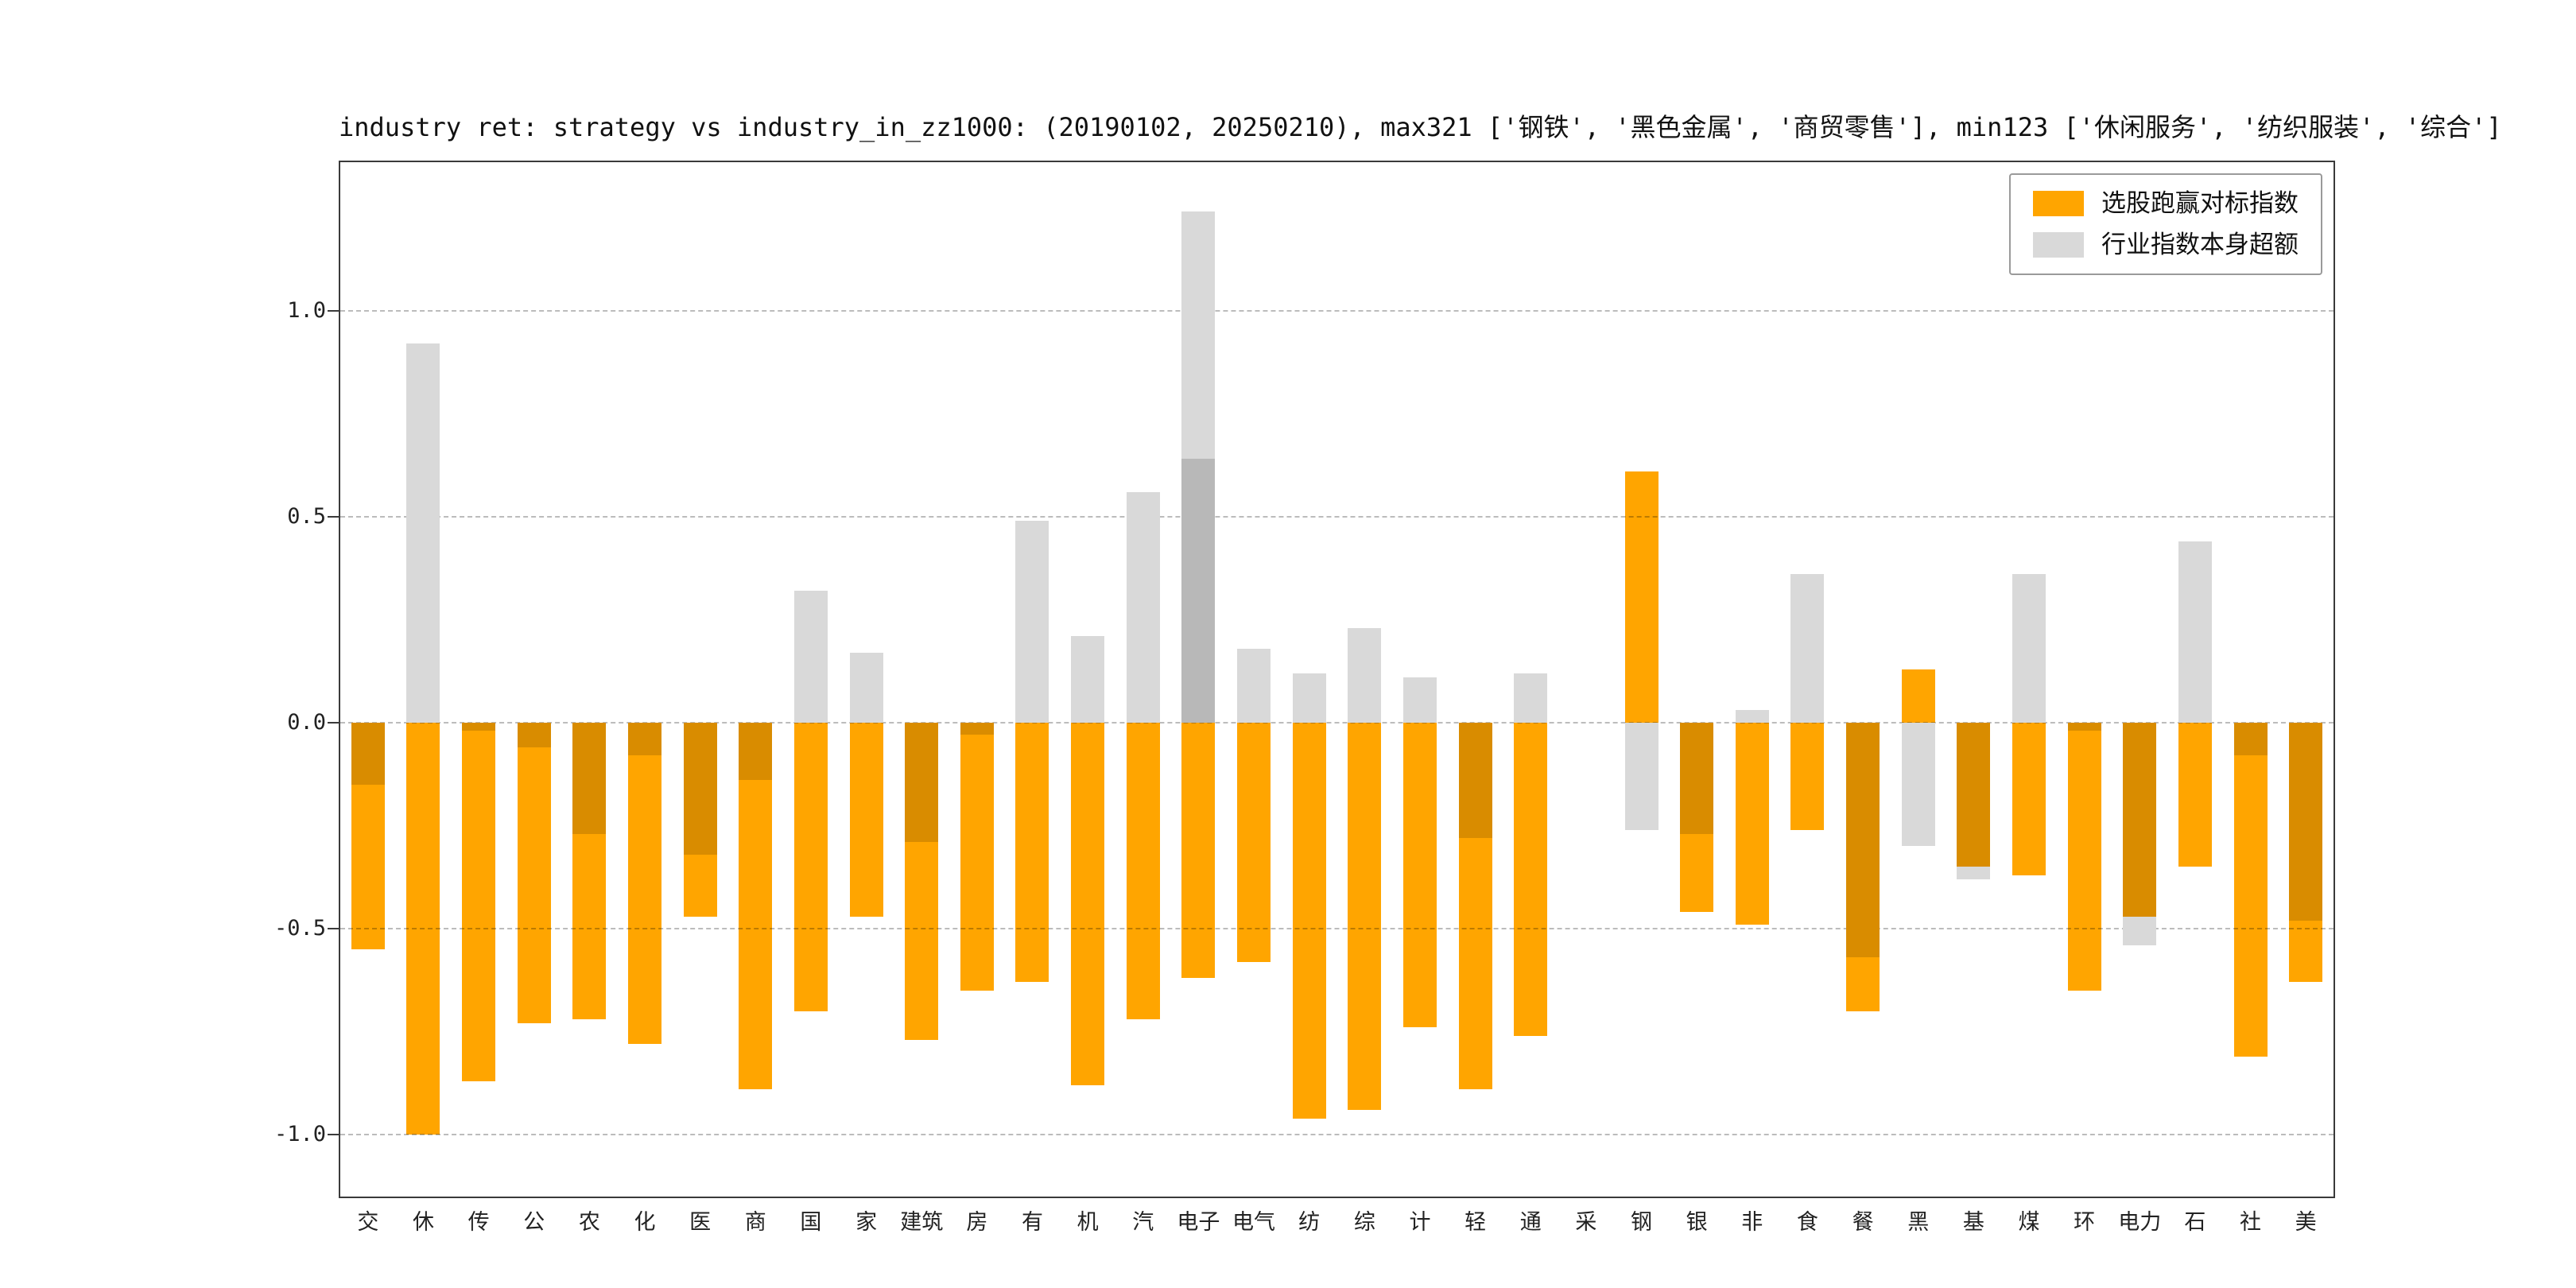  I want to click on bar-industry-电气, so click(1254, 686).